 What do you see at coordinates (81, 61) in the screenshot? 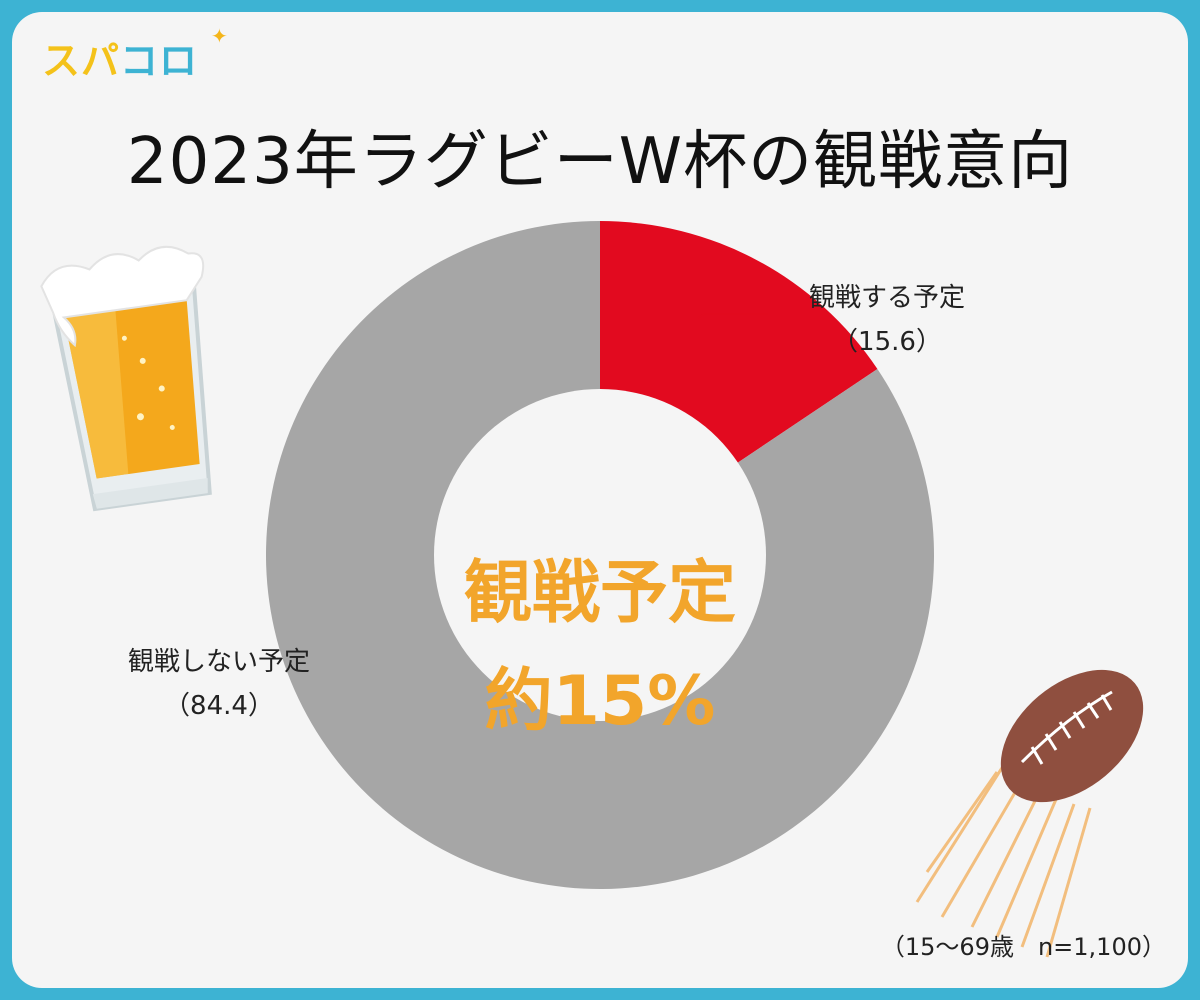
I see `logo-part1: スパ` at bounding box center [81, 61].